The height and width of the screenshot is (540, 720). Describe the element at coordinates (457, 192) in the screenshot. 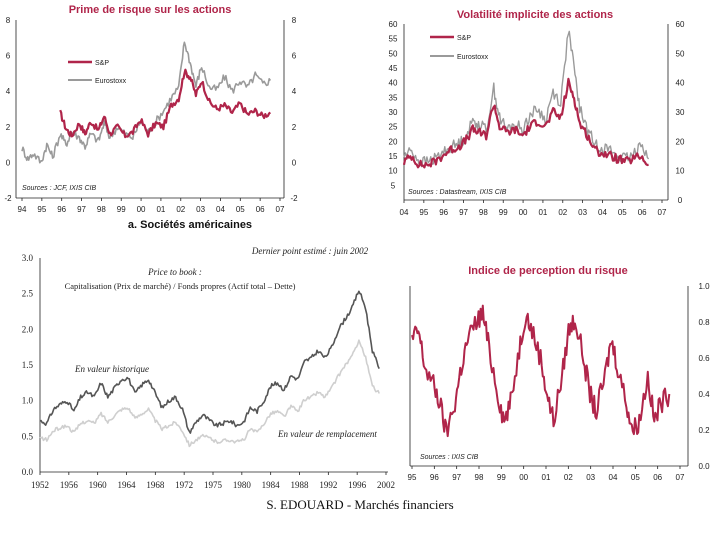

I see `chart2-source: Sources : Datastream, IXIS CIB` at that location.